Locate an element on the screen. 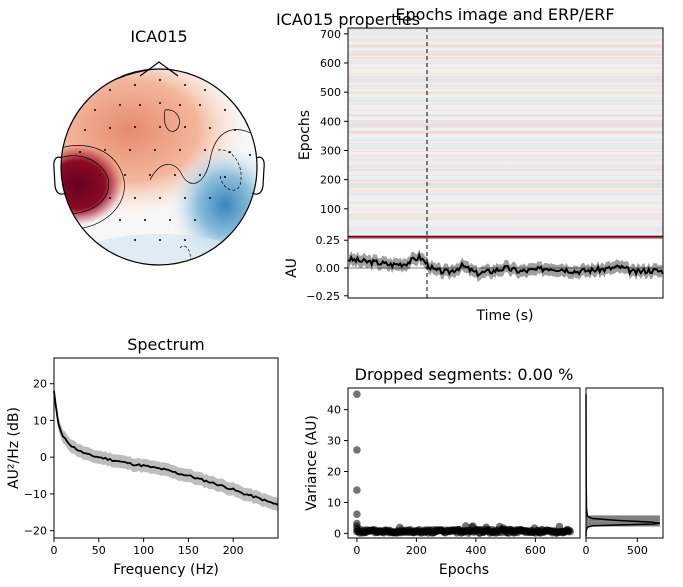 The height and width of the screenshot is (587, 683). topomap-left-ear is located at coordinates (60, 175).